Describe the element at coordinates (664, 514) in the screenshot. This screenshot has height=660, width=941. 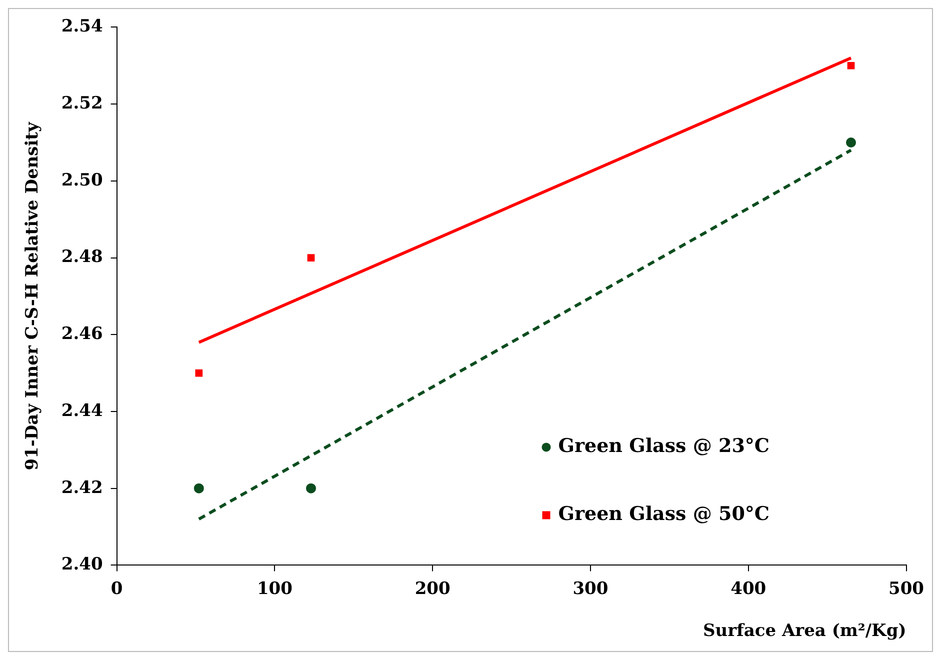
I see `legend-label: Green Glass @ 50°C` at that location.